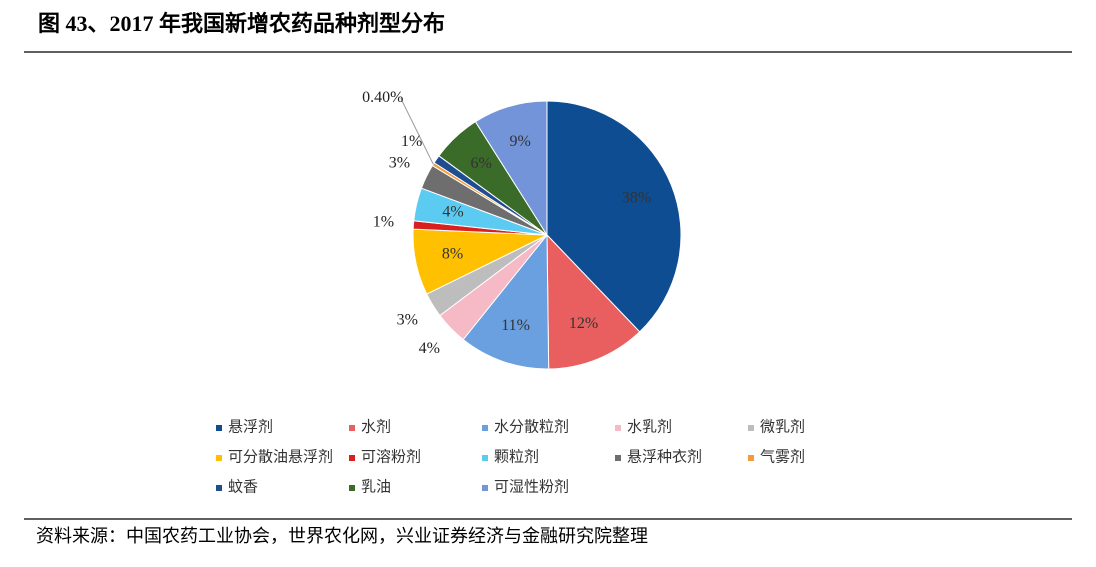 The image size is (1096, 567). Describe the element at coordinates (520, 141) in the screenshot. I see `data-label: 9%` at that location.